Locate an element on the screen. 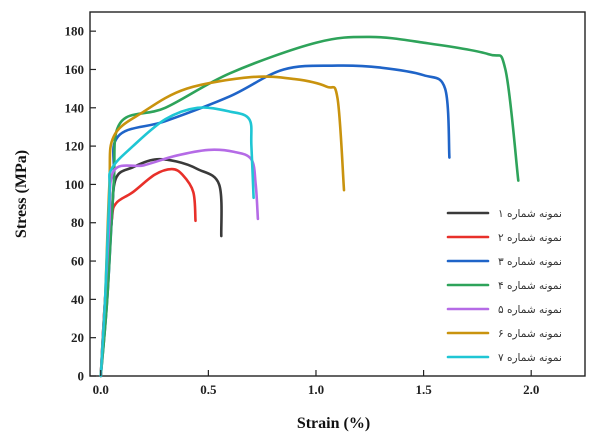 This screenshot has width=591, height=434. y-tick-labels: 0 20 40 60 80 100 120 140 160 180 is located at coordinates (75, 204).